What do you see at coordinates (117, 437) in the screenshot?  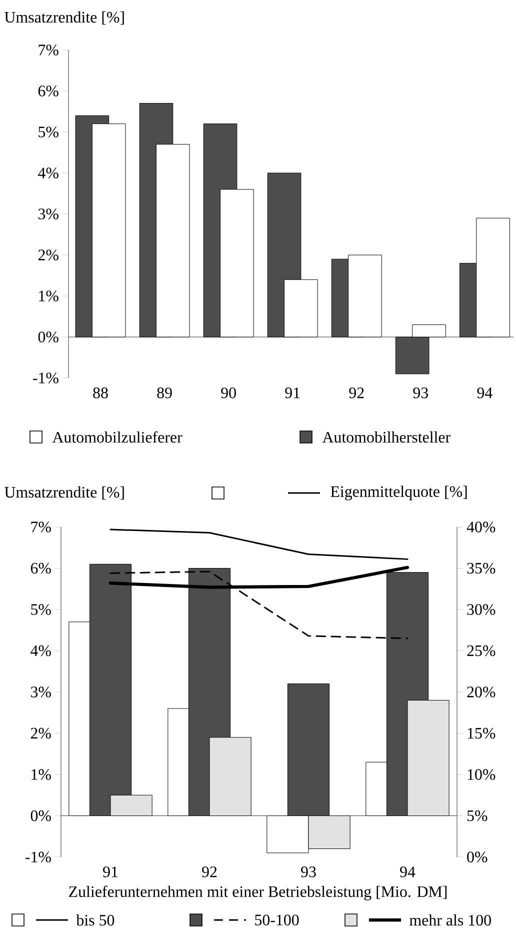 I see `legend-label: Automobilzulieferer` at bounding box center [117, 437].